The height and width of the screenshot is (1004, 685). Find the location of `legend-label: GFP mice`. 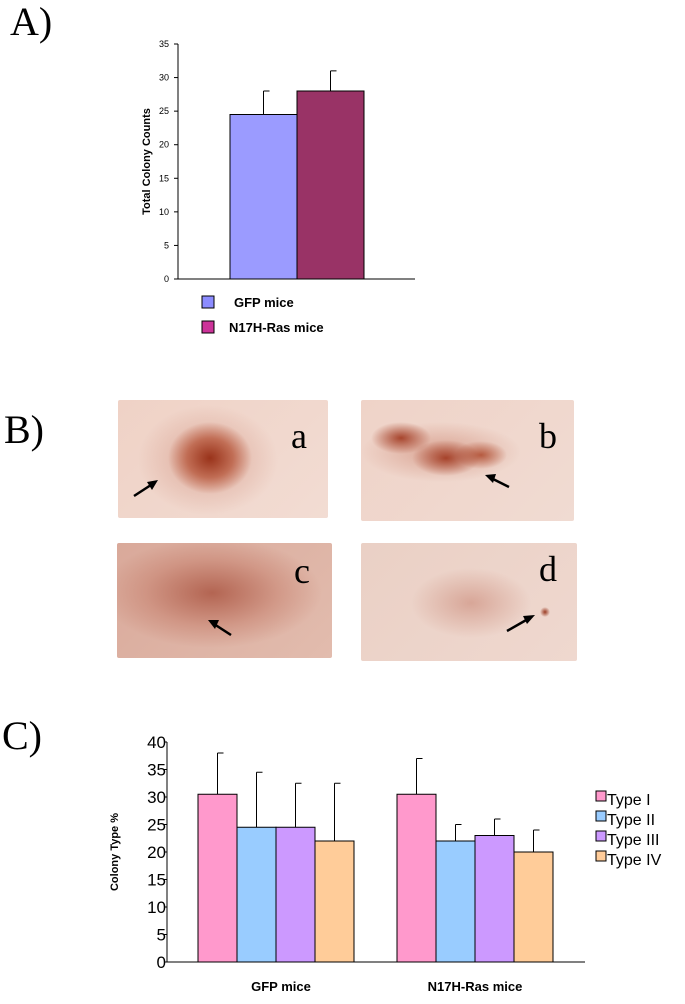

legend-label: GFP mice is located at coordinates (264, 302).